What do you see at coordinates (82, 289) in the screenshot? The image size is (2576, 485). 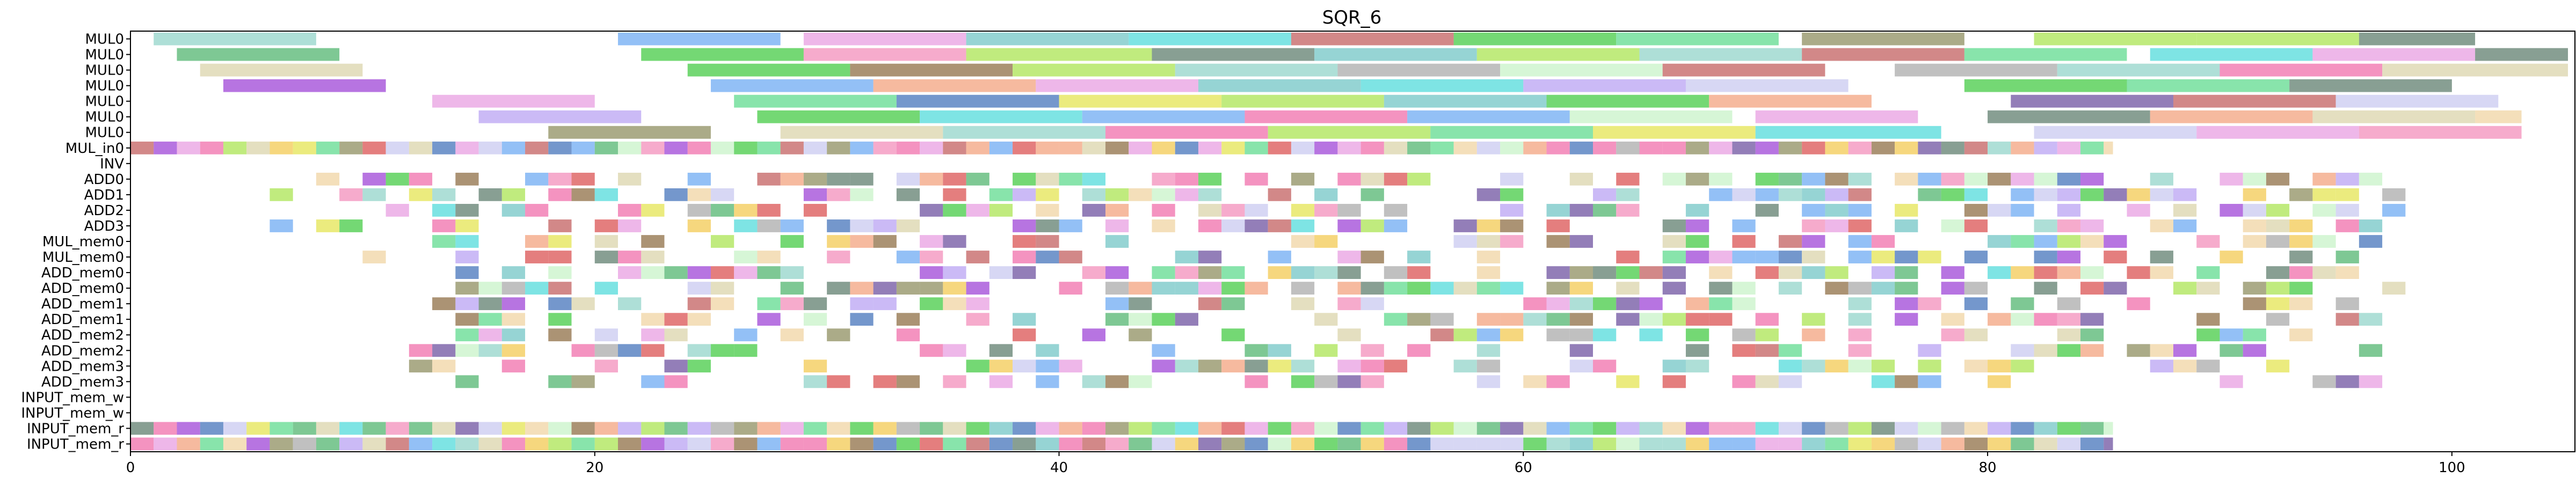 I see `y-tick-label: ADD_mem0` at bounding box center [82, 289].